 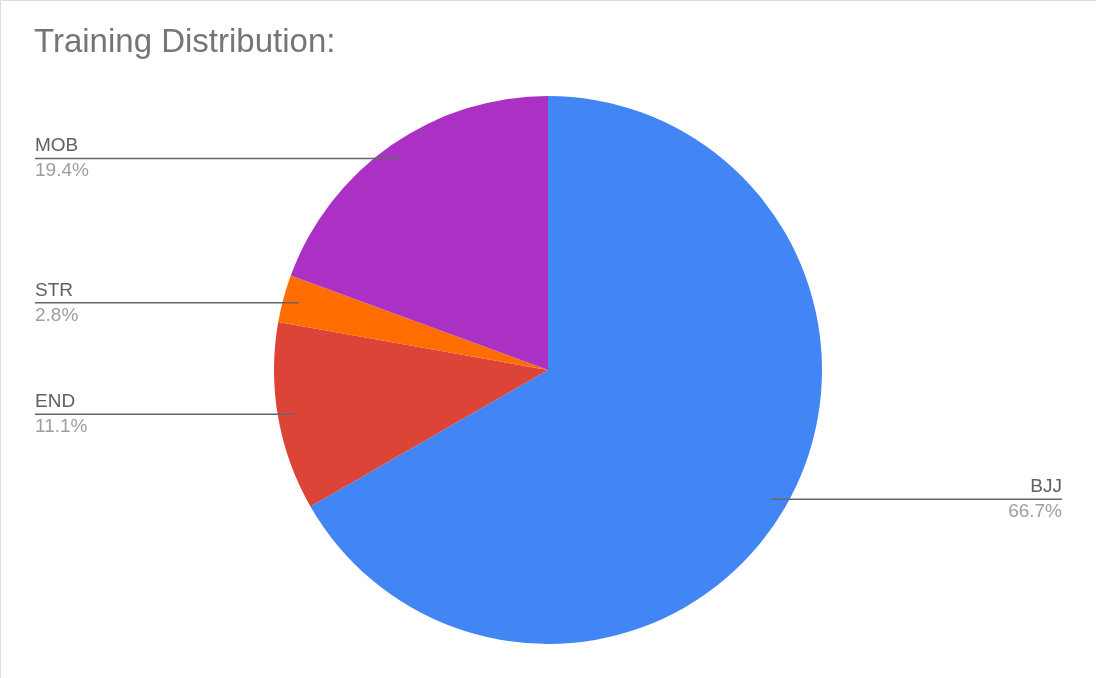 What do you see at coordinates (57, 145) in the screenshot?
I see `slice-label: MOB` at bounding box center [57, 145].